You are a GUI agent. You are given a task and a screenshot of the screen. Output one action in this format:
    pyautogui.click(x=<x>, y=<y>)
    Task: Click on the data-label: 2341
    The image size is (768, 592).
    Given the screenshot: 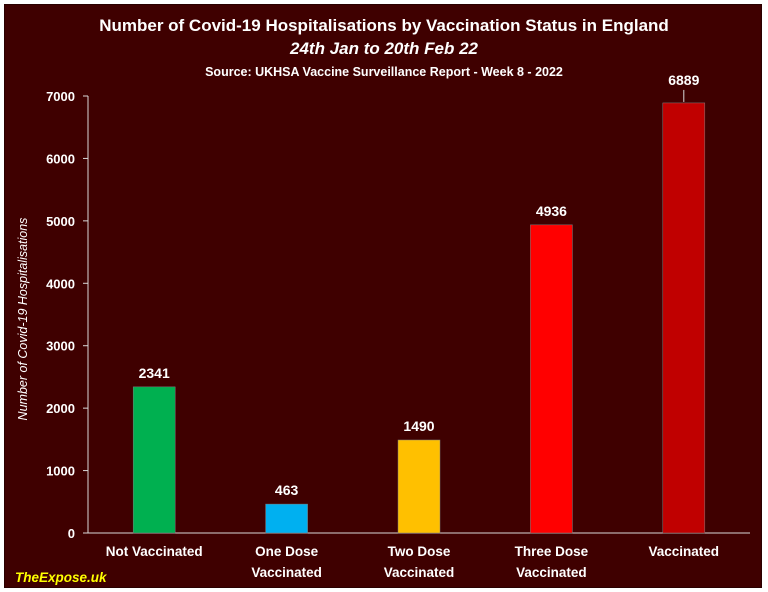 What is the action you would take?
    pyautogui.click(x=154, y=373)
    